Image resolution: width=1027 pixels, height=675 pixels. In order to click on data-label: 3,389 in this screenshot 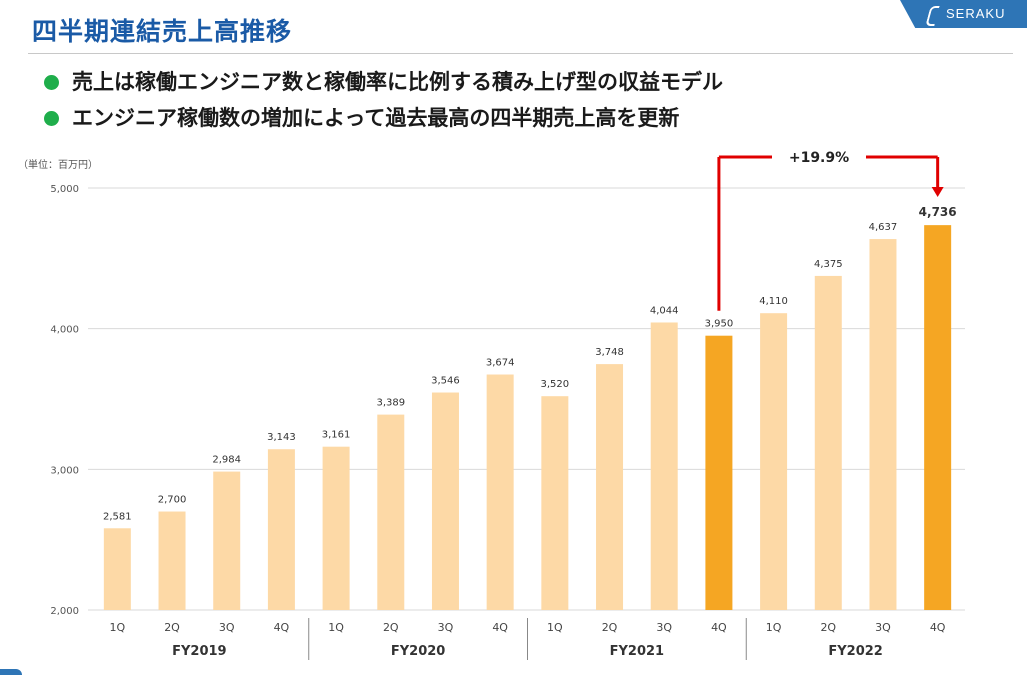, I will do `click(390, 403)`.